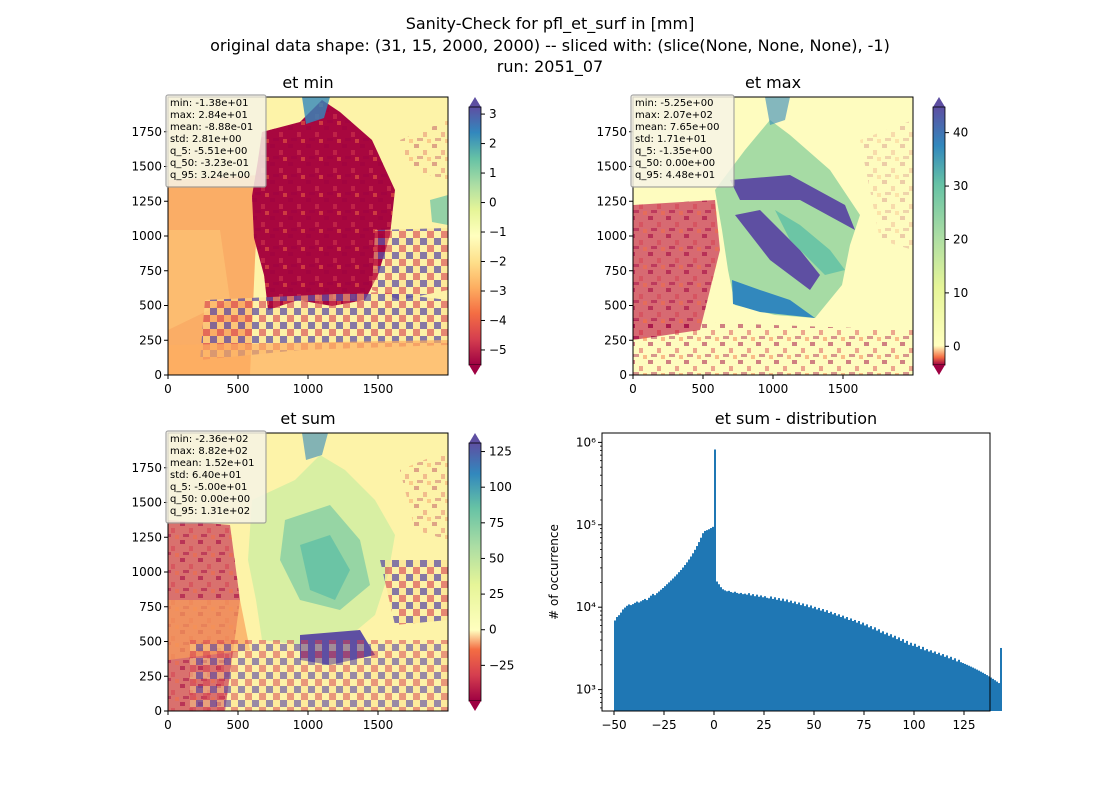 The image size is (1100, 800). I want to click on x-tick-label: 1500, so click(378, 389).